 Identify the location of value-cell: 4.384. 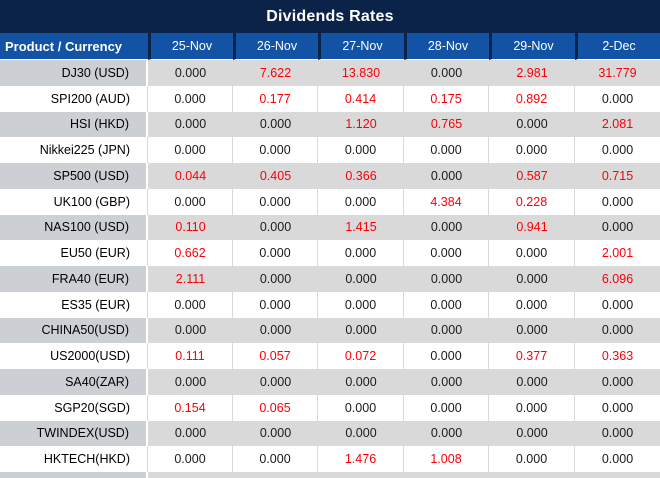
(446, 201).